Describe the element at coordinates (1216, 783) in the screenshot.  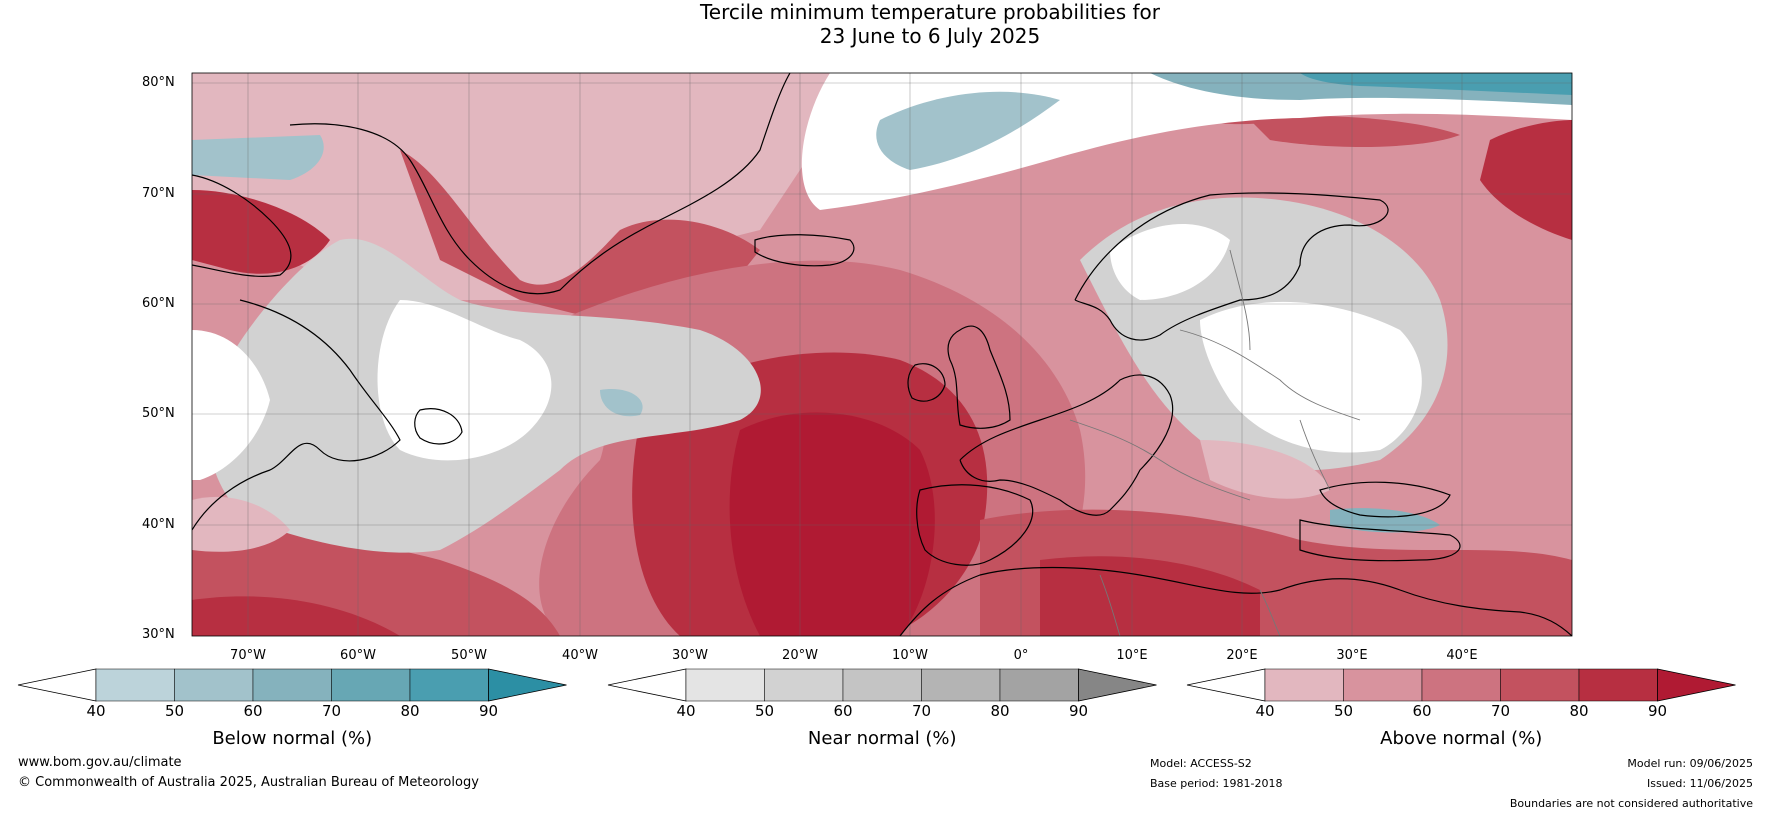
I see `footer-base-period: Base period: 1981-2018` at that location.